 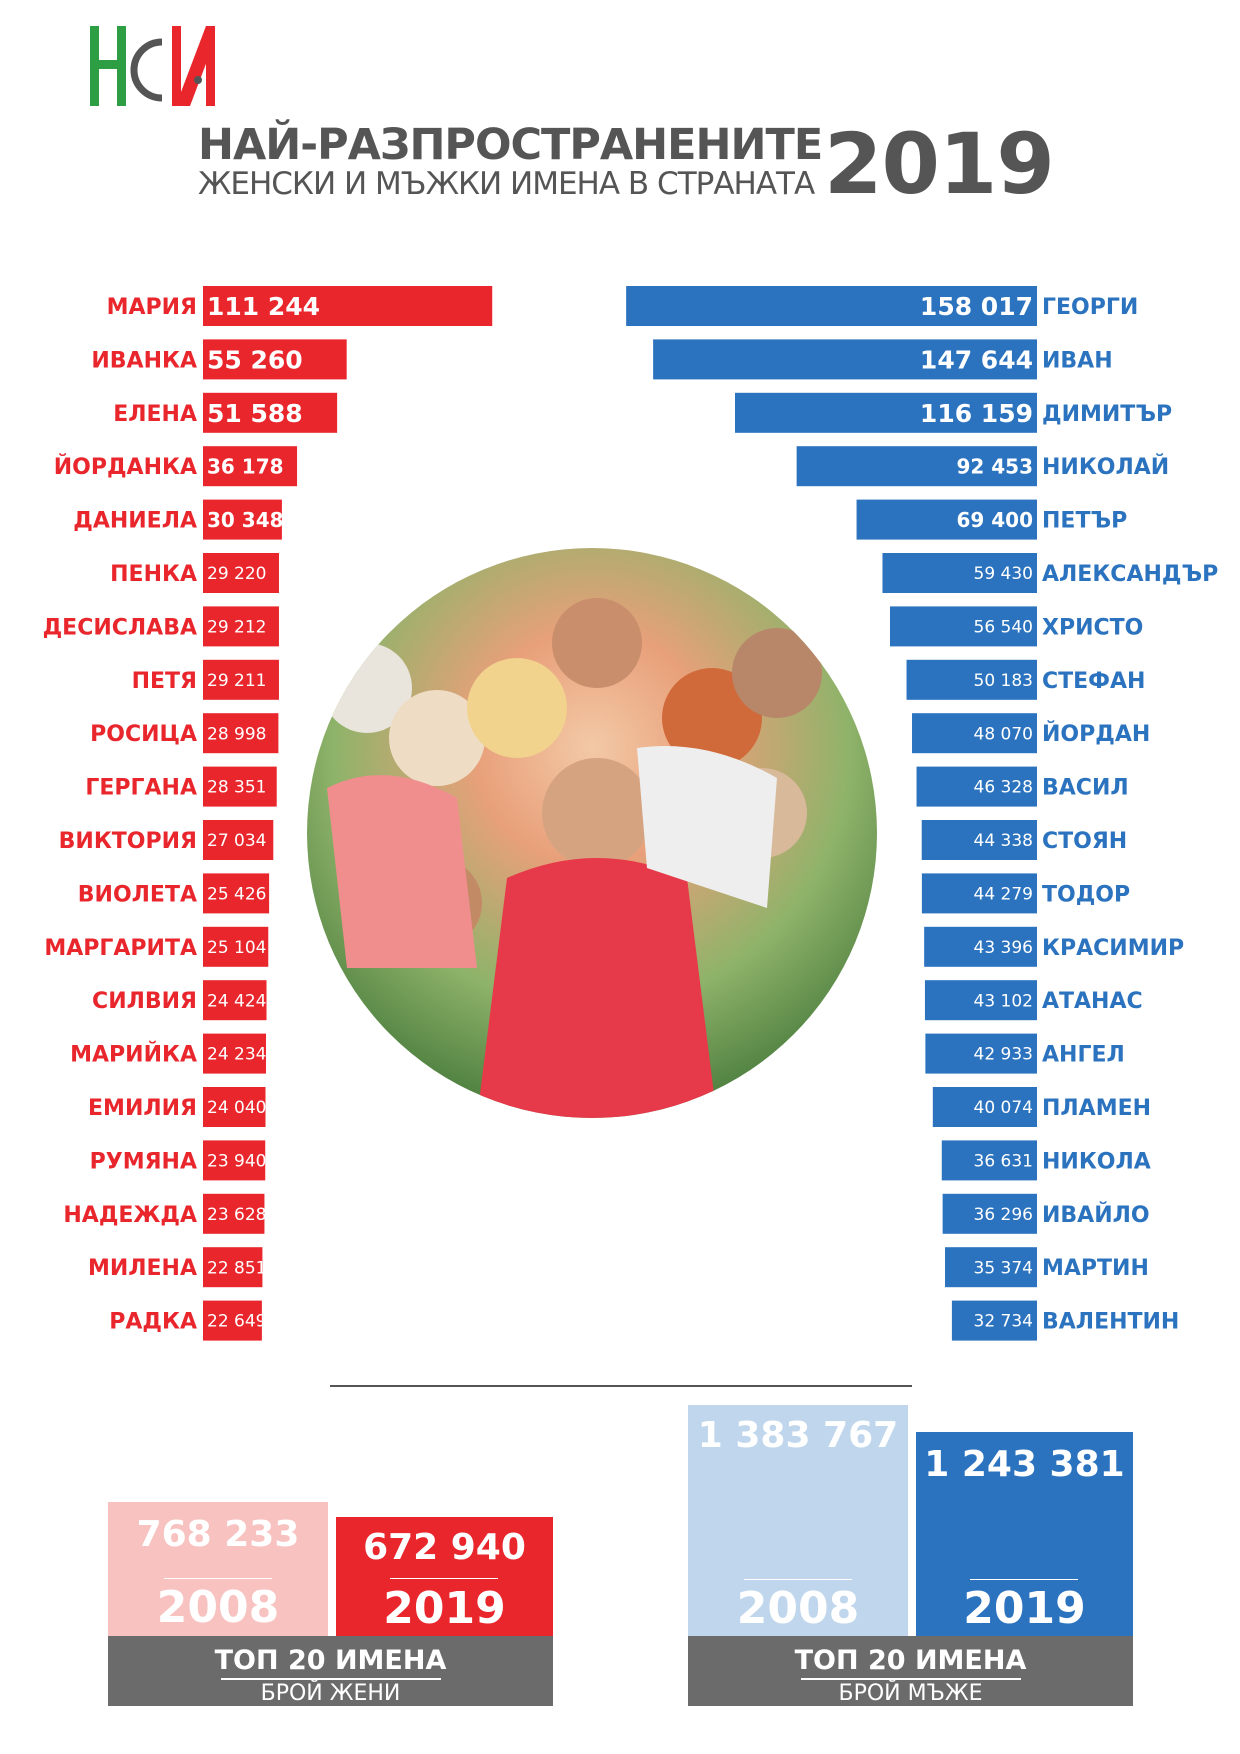 What do you see at coordinates (910, 1679) in the screenshot?
I see `male-footer-rule` at bounding box center [910, 1679].